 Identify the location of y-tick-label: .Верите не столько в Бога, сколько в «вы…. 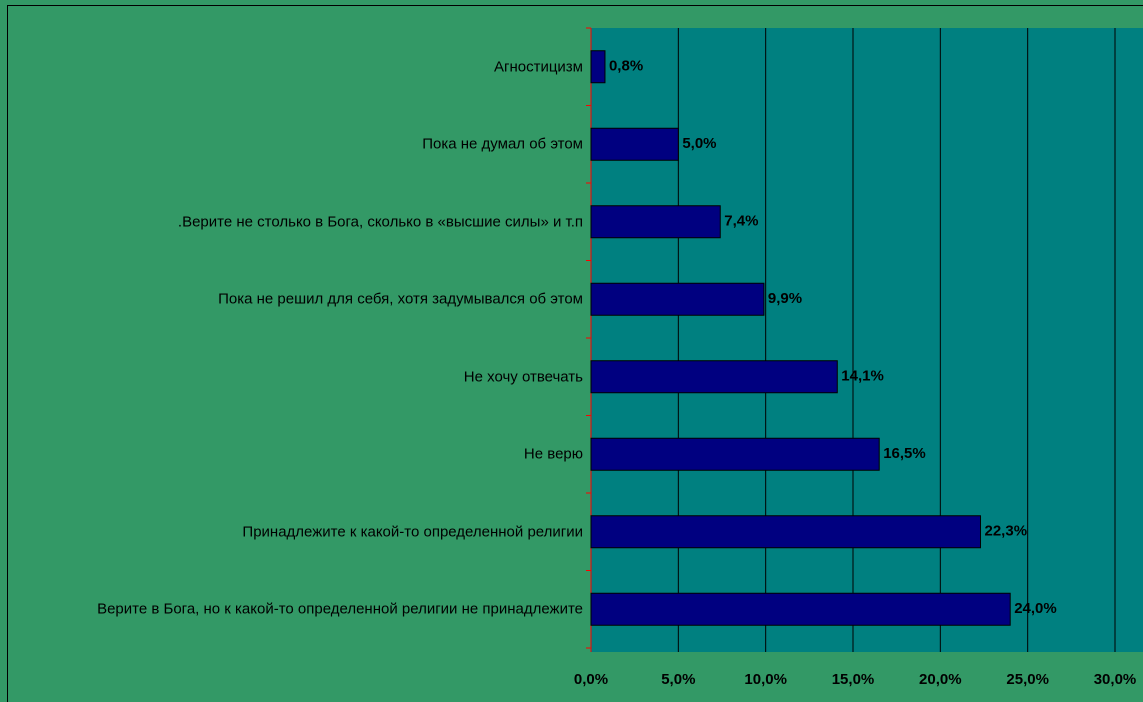
(380, 222).